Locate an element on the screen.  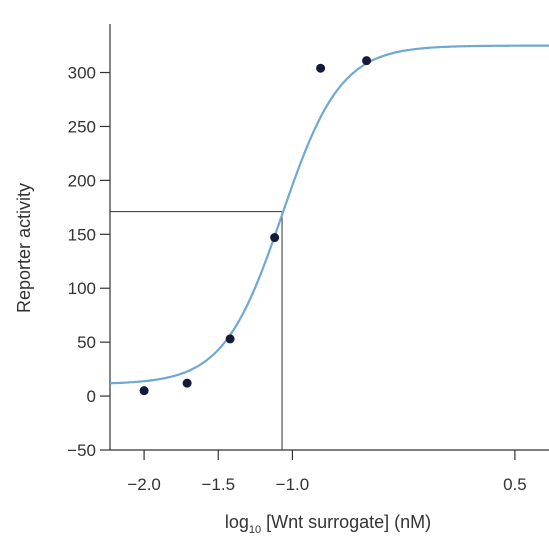
y-tick-label: 300 is located at coordinates (82, 73).